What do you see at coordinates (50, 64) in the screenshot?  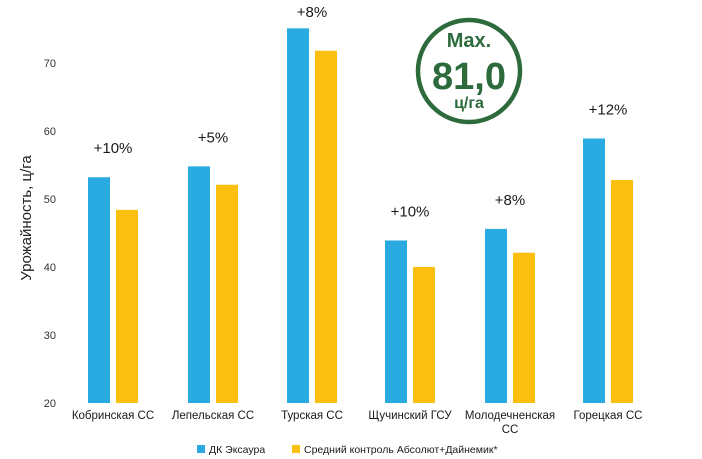 I see `y-tick-label: 70` at bounding box center [50, 64].